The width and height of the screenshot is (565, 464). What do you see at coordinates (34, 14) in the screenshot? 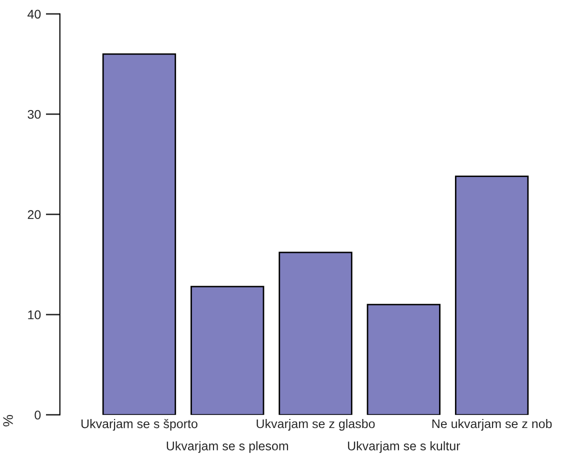
I see `y-tick-label: 40` at bounding box center [34, 14].